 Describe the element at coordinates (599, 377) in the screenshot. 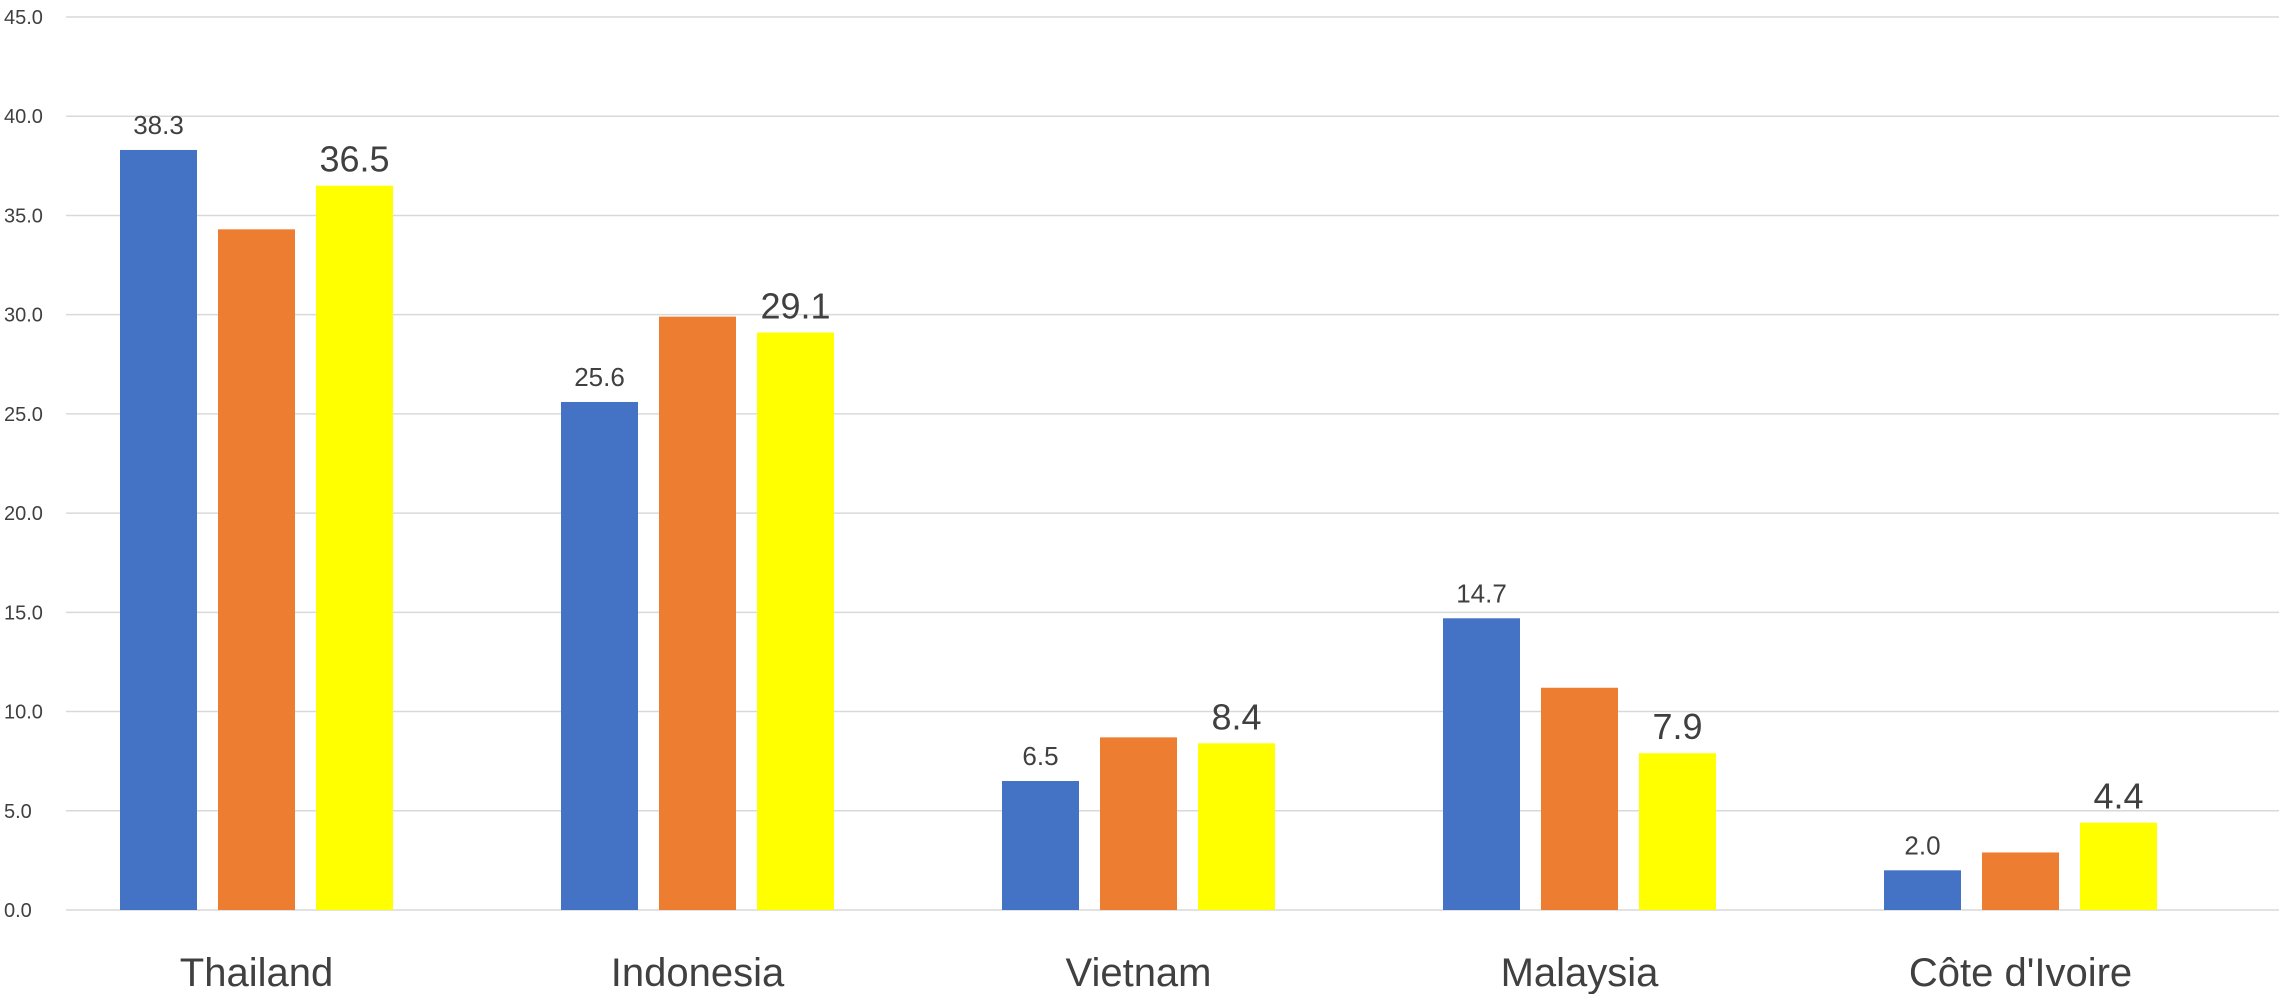

I see `data-label: 25.6` at that location.